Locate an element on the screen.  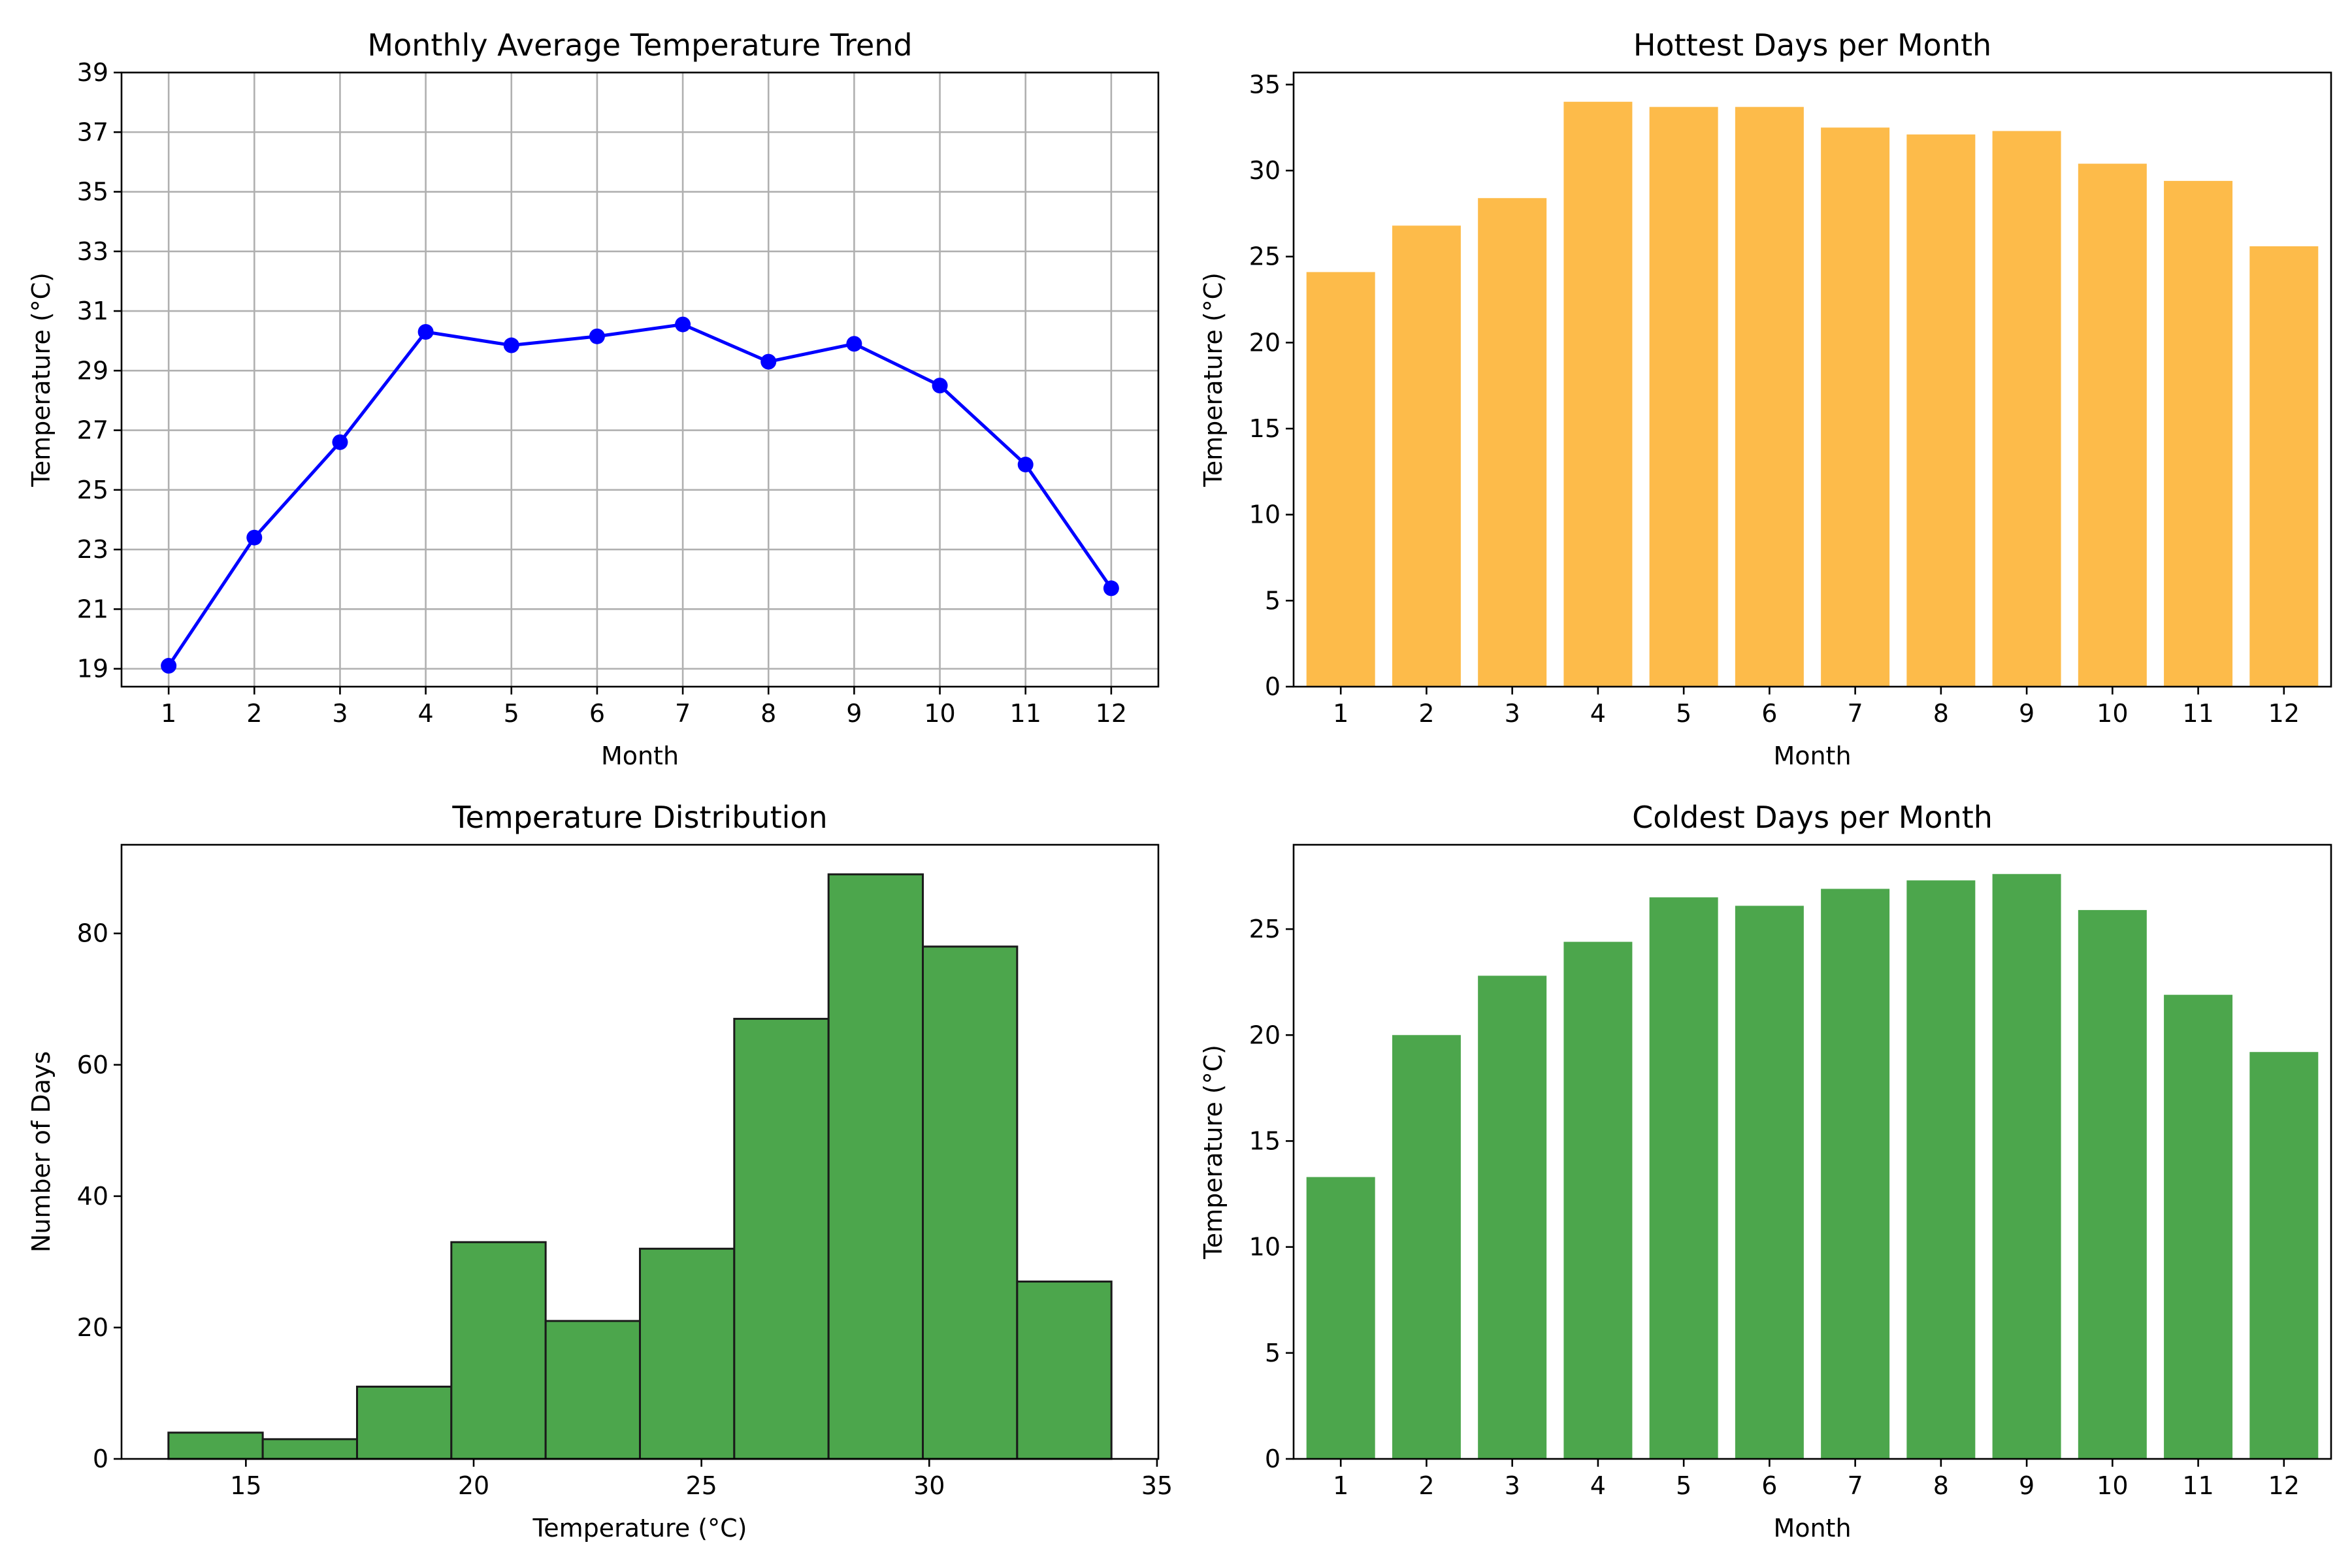
x-tick-label: 3 is located at coordinates (340, 713).